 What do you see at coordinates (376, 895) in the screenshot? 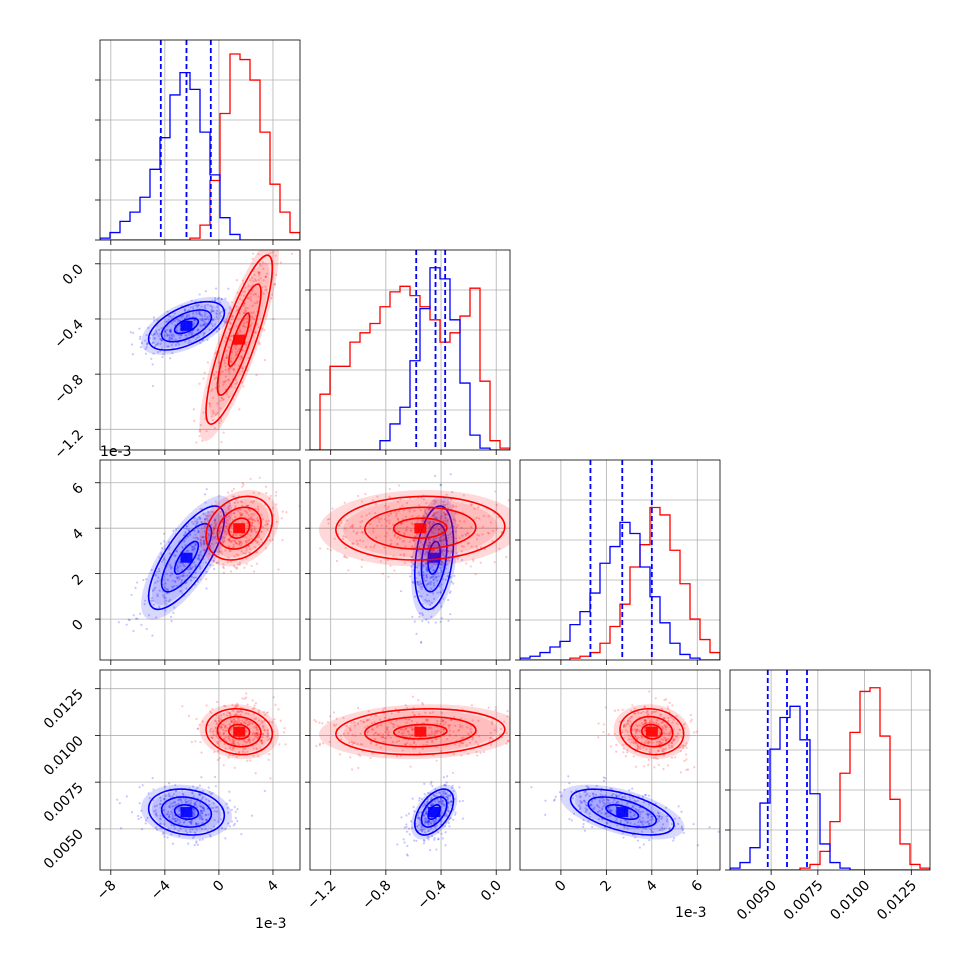
I see `x-tick-label: −0.8` at bounding box center [376, 895].